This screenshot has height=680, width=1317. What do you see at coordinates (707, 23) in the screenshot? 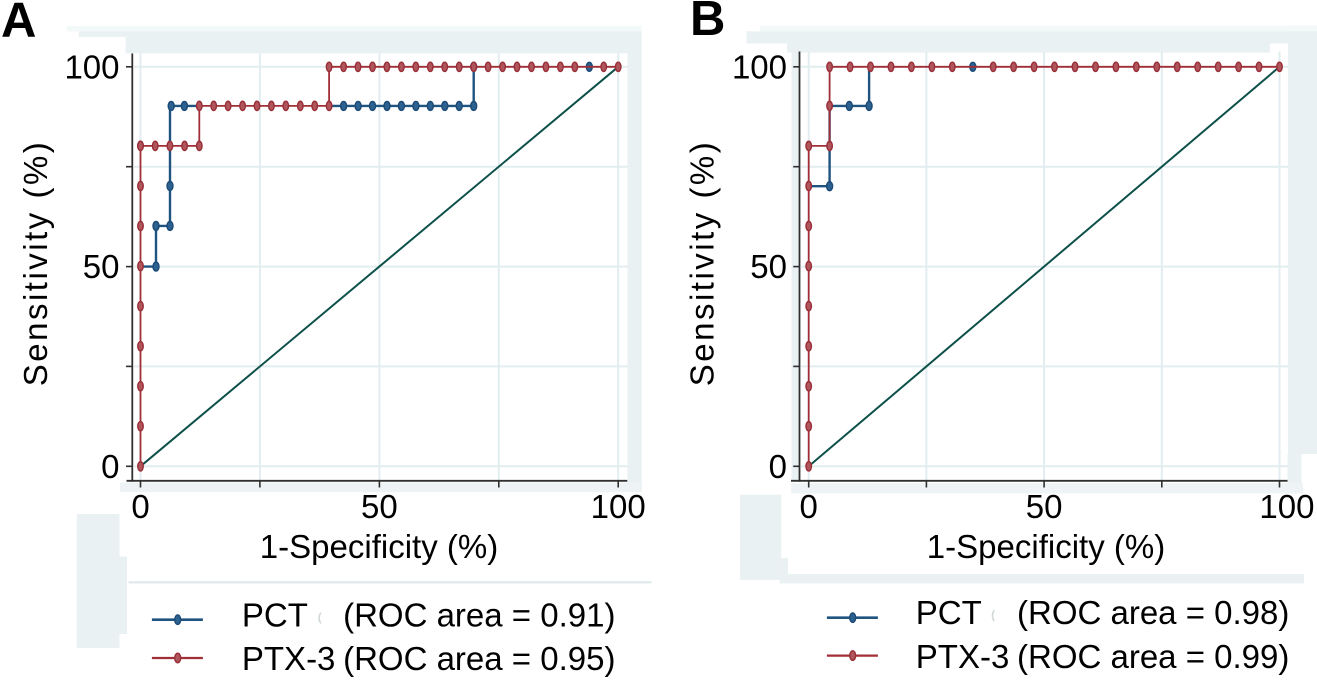
I see `svg-text: B` at bounding box center [707, 23].